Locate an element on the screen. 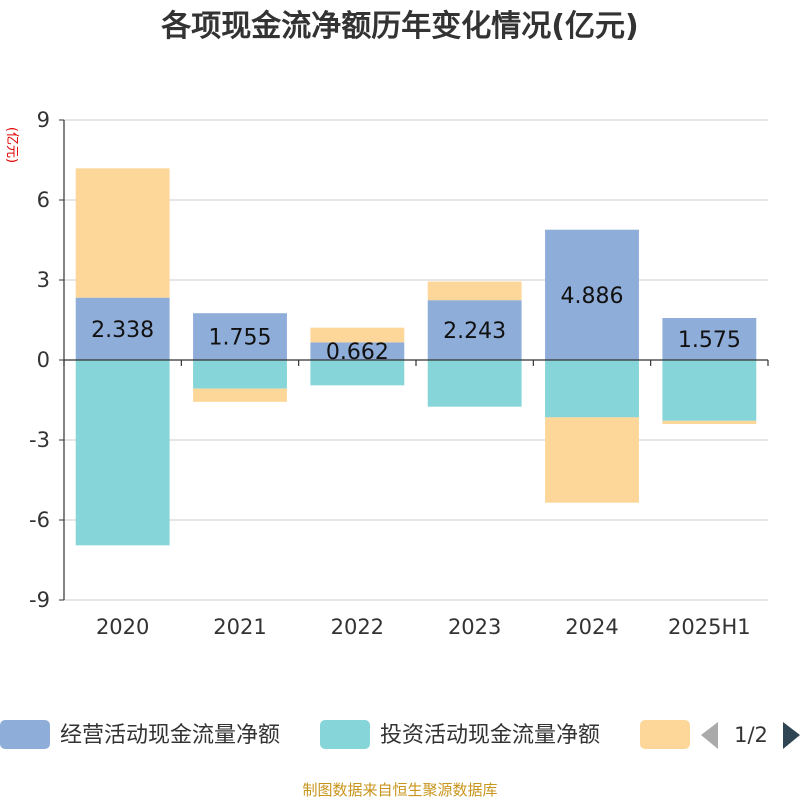 This screenshot has width=800, height=800. y-tick-label: 3 is located at coordinates (43, 280).